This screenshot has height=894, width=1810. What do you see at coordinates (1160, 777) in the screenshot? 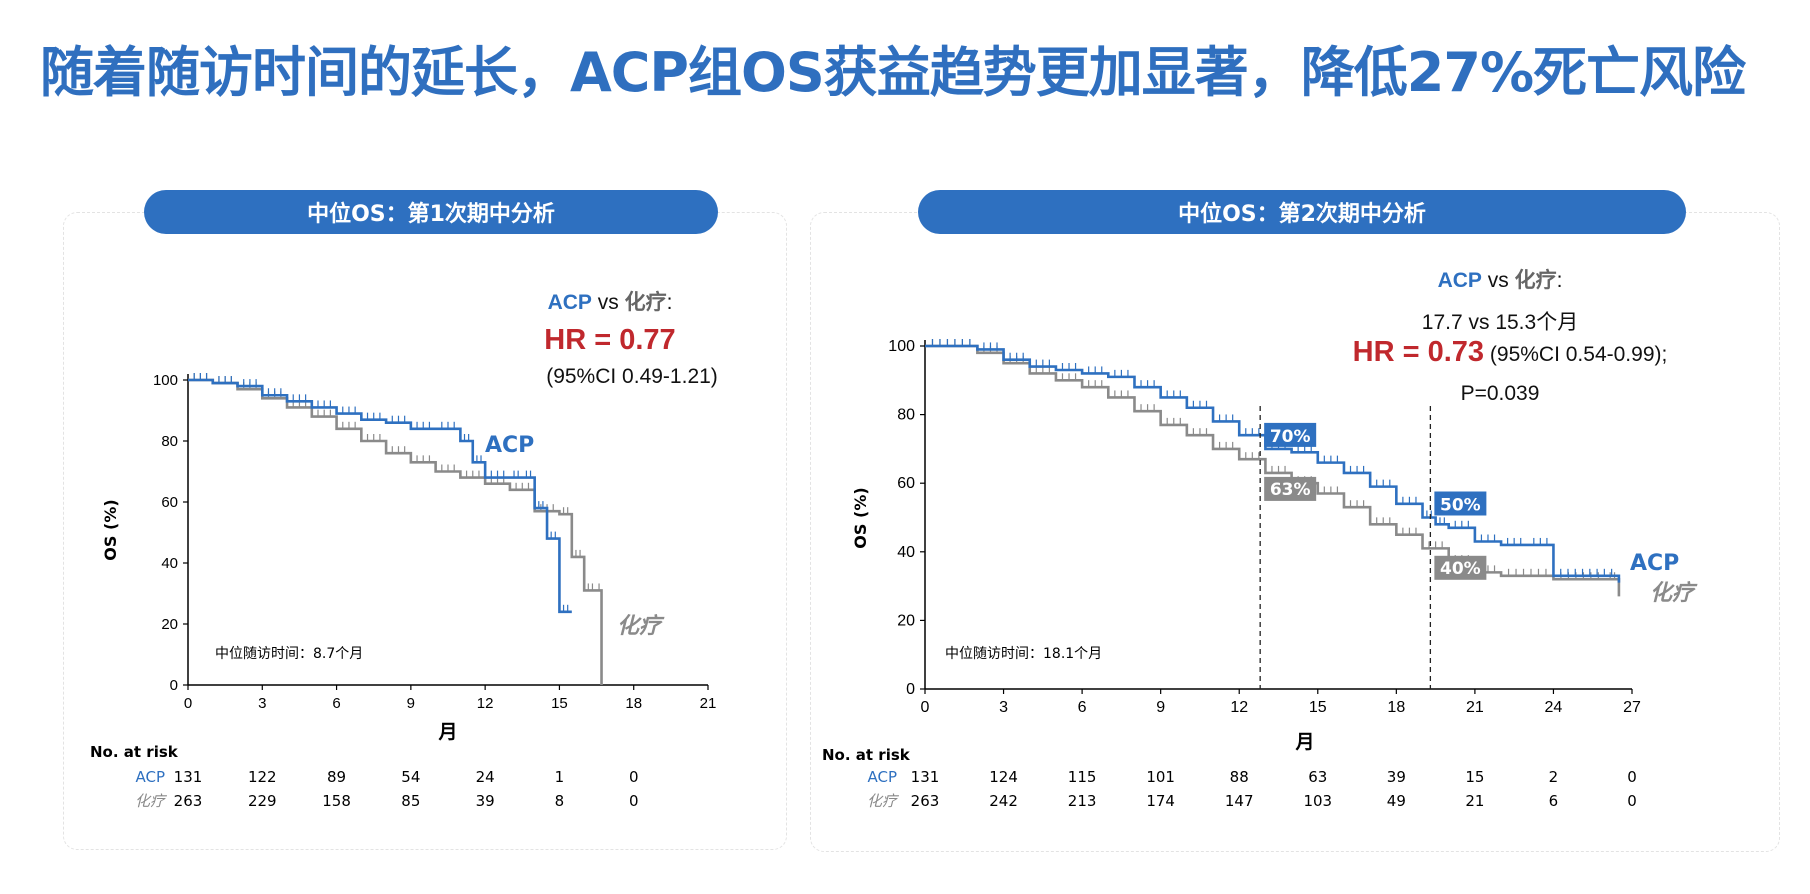
I see `risk-cell-acp: 101` at bounding box center [1160, 777].